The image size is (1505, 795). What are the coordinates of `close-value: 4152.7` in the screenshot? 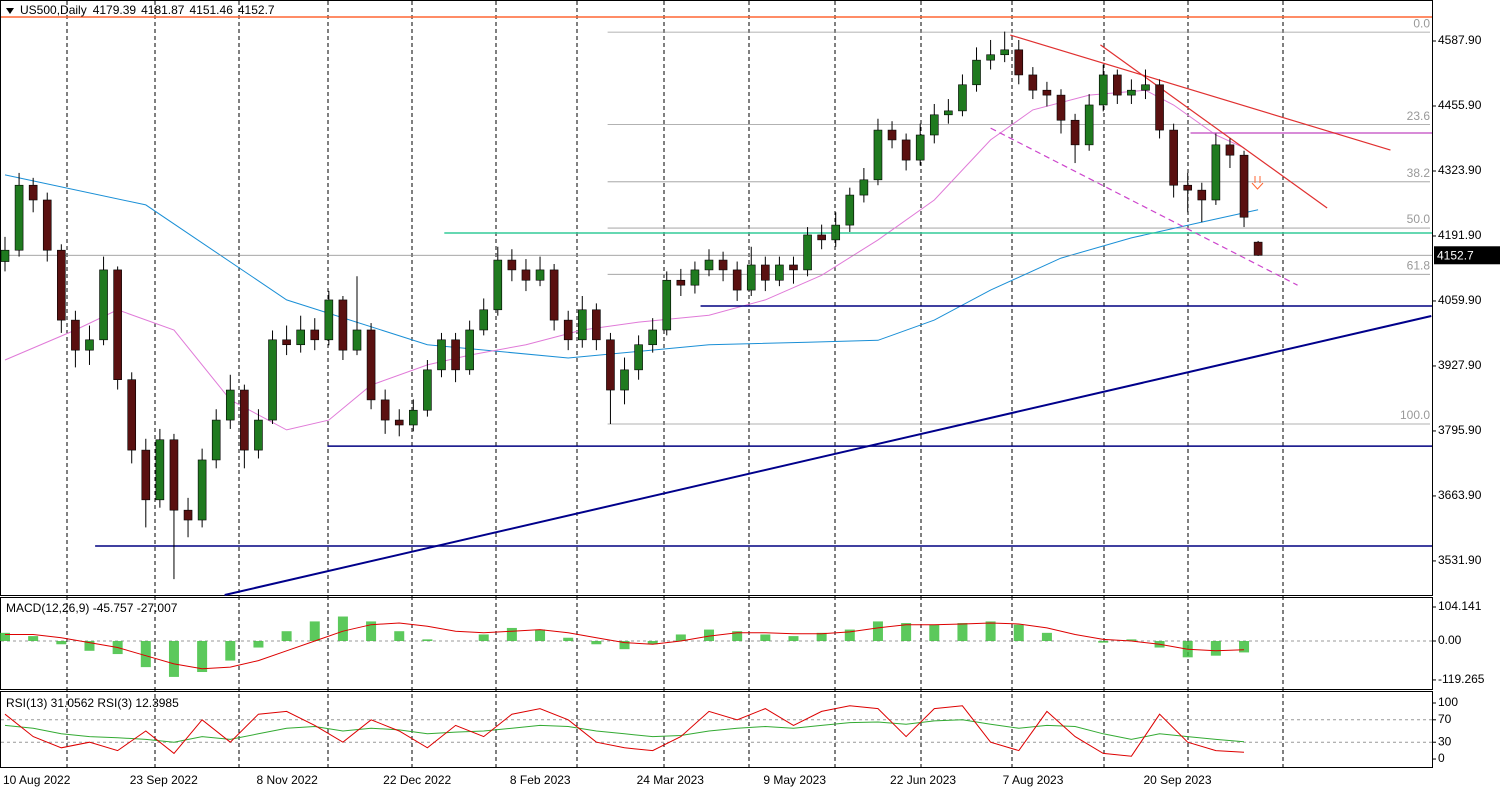 It's located at (256, 10).